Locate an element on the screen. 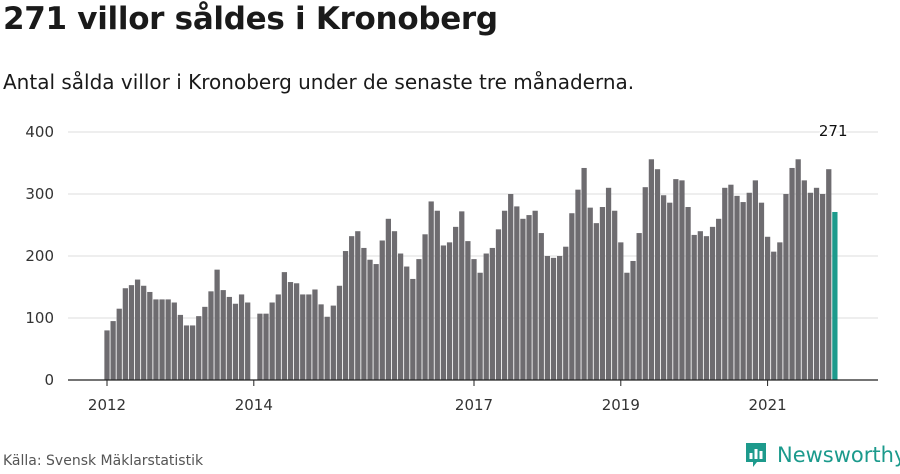  brand-name: Newsworthy is located at coordinates (838, 455).